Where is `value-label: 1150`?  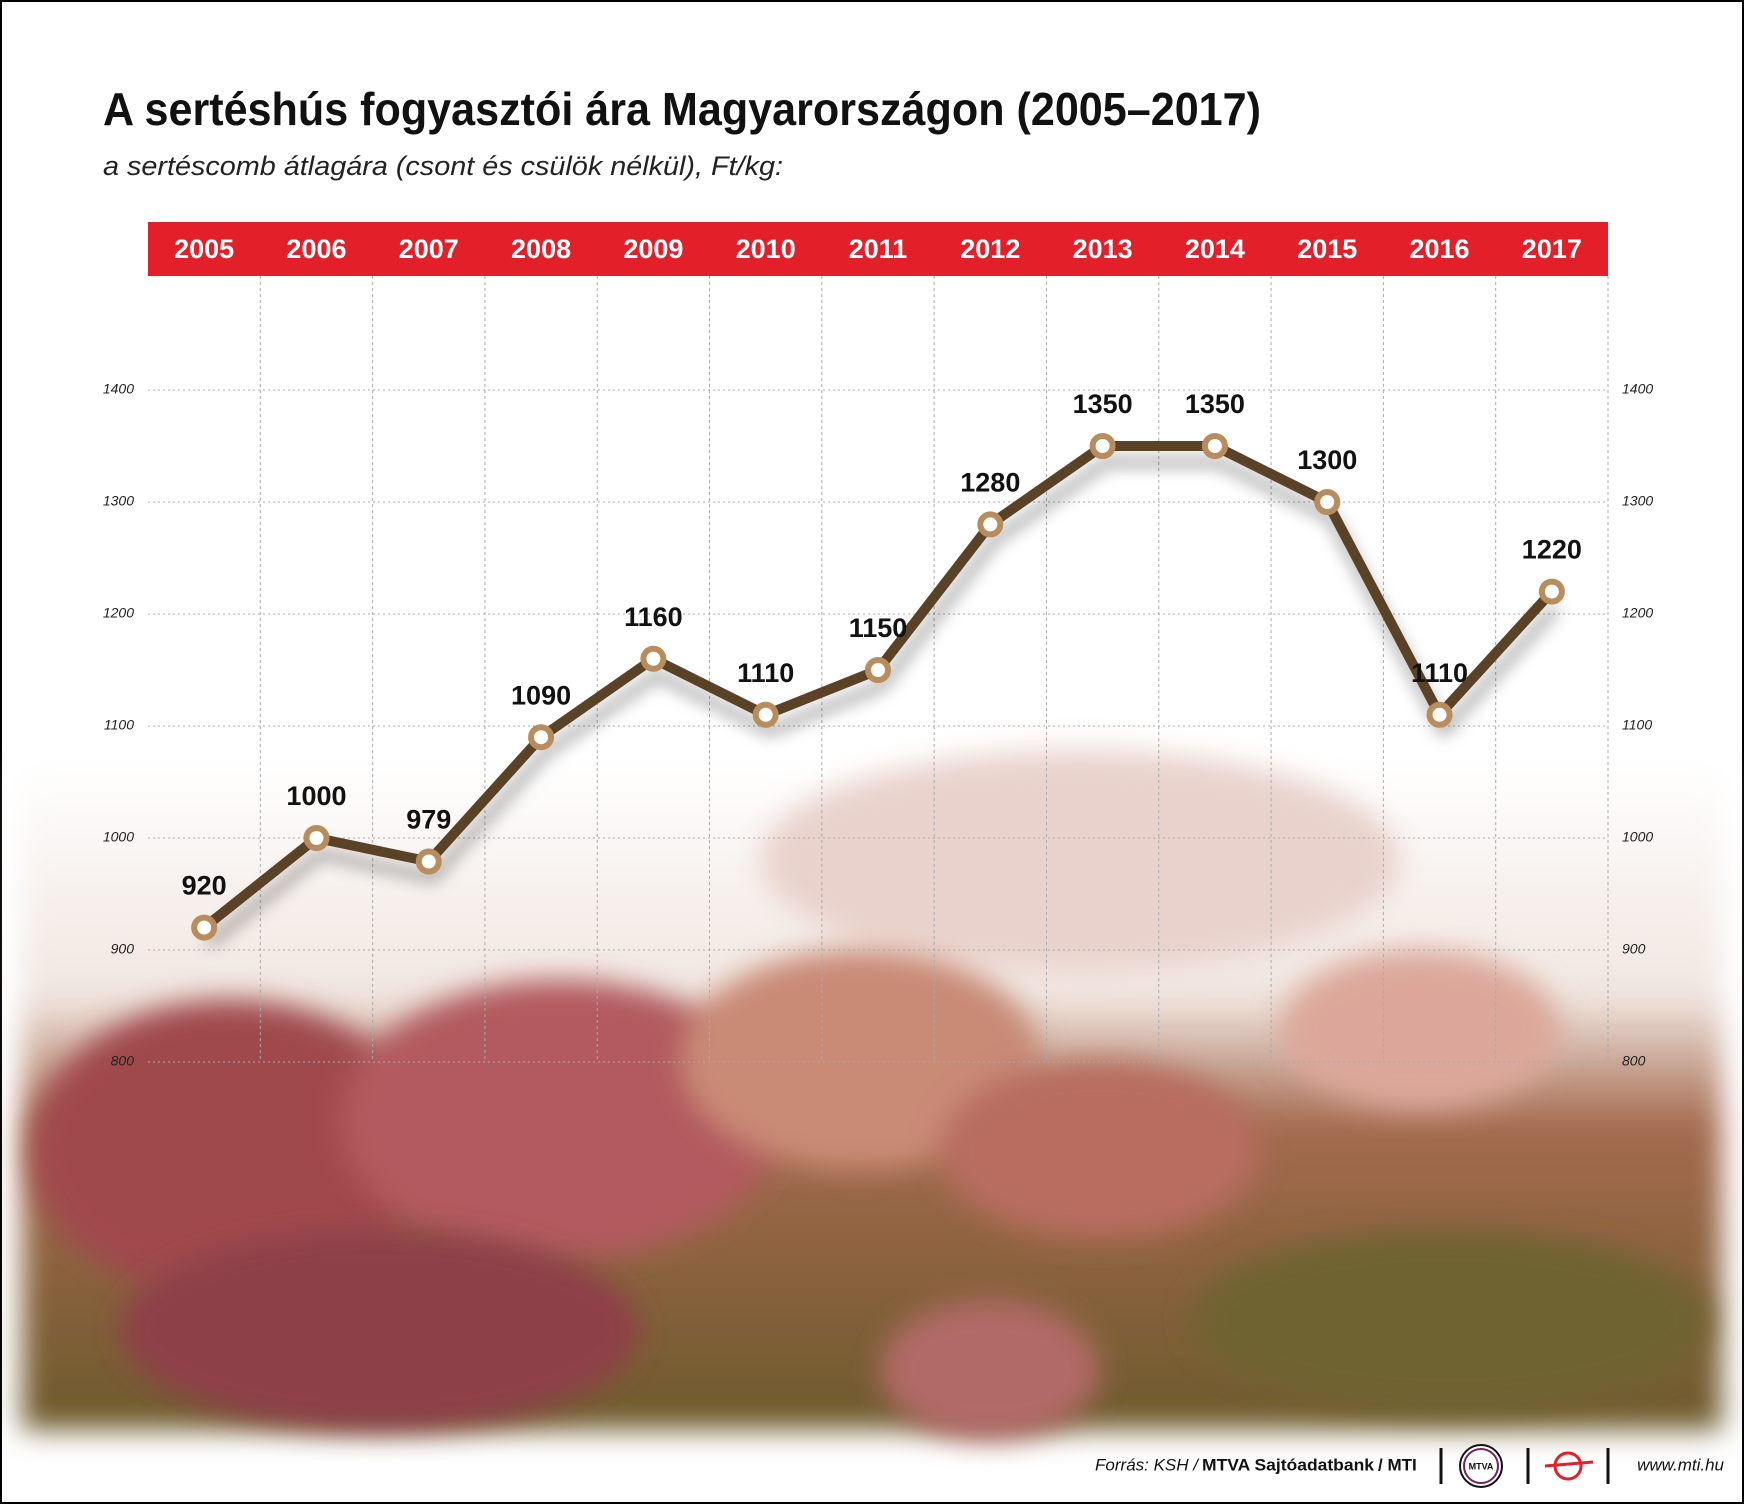
value-label: 1150 is located at coordinates (878, 628).